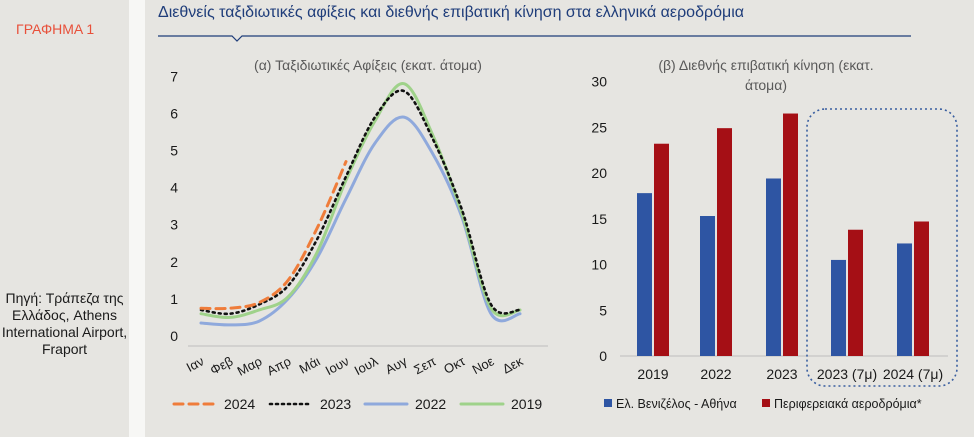 The height and width of the screenshot is (437, 974). What do you see at coordinates (599, 265) in the screenshot?
I see `bar-y-tick-label: 10` at bounding box center [599, 265].